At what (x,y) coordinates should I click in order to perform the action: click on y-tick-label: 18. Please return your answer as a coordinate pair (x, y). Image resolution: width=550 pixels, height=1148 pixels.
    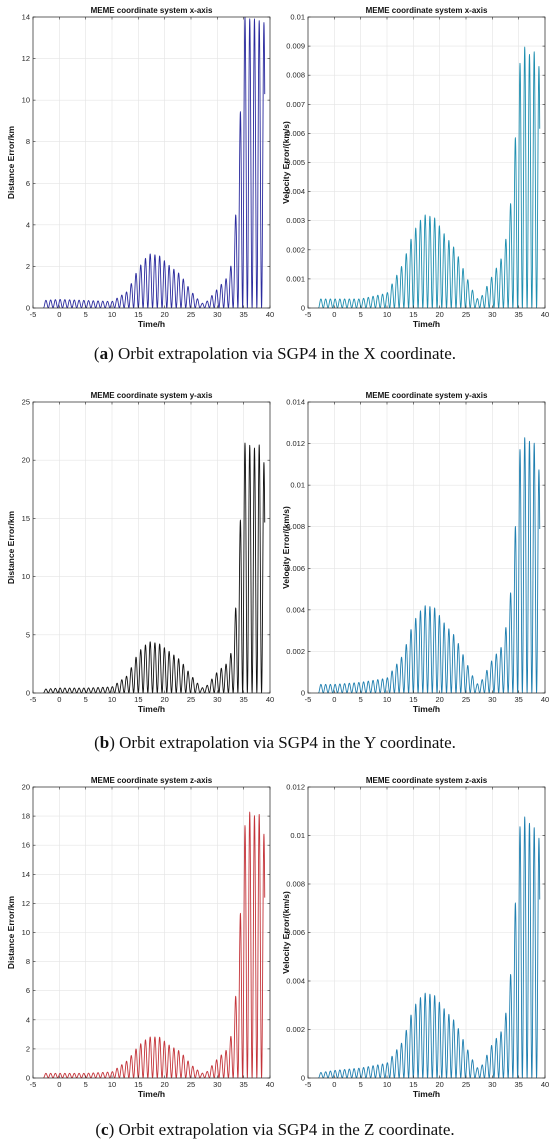
    Looking at the image, I should click on (26, 816).